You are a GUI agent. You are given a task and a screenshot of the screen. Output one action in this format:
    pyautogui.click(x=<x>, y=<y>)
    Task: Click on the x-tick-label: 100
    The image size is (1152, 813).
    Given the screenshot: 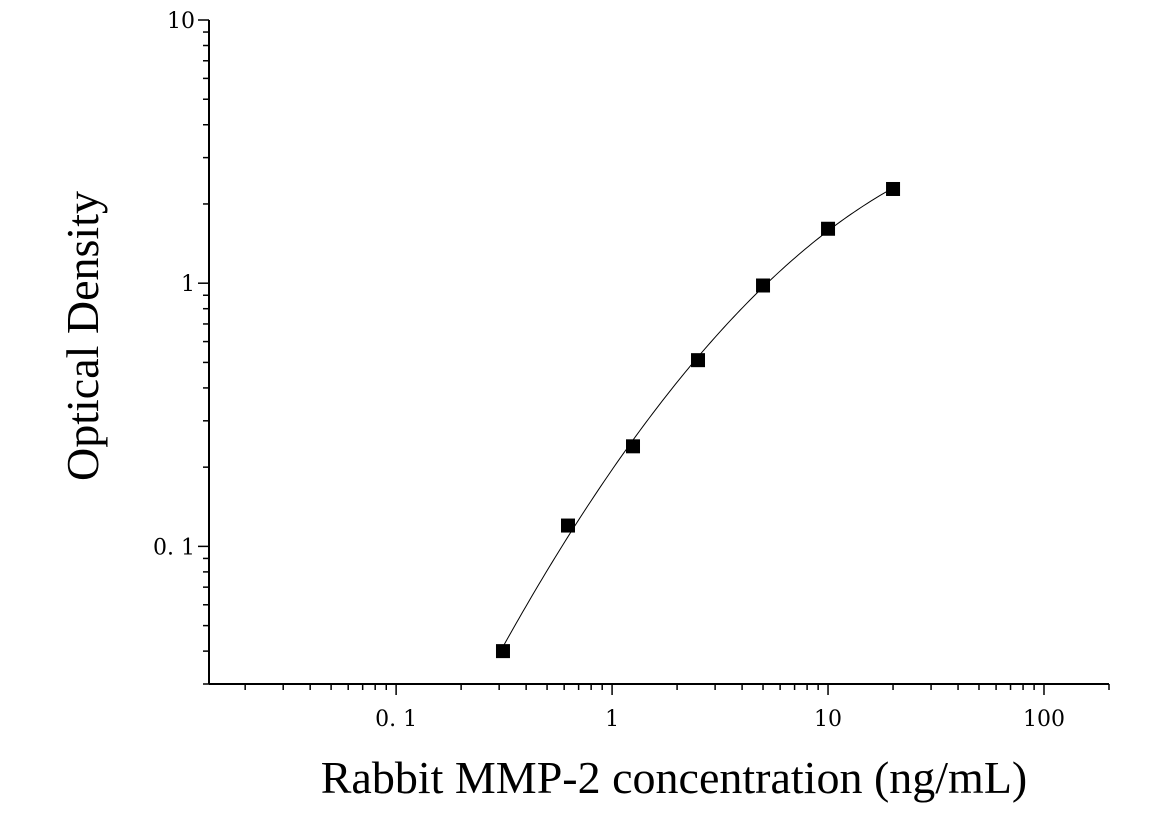 What is the action you would take?
    pyautogui.click(x=1044, y=719)
    